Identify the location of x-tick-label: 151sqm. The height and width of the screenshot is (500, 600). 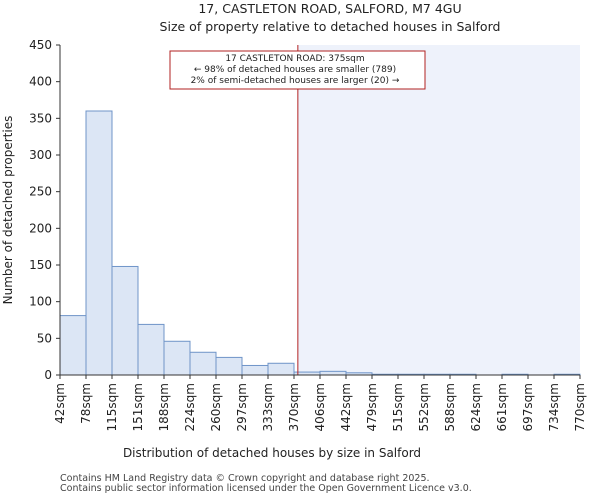
(138, 407).